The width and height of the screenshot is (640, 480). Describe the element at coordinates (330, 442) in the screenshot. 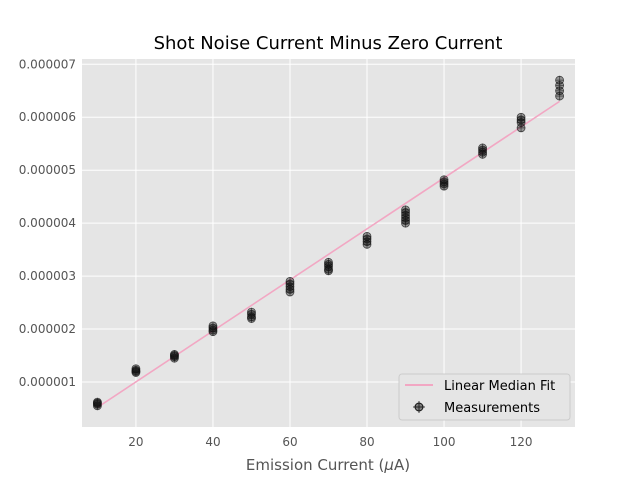

I see `x-tick-labels: 20 40 60 80 100 120` at that location.